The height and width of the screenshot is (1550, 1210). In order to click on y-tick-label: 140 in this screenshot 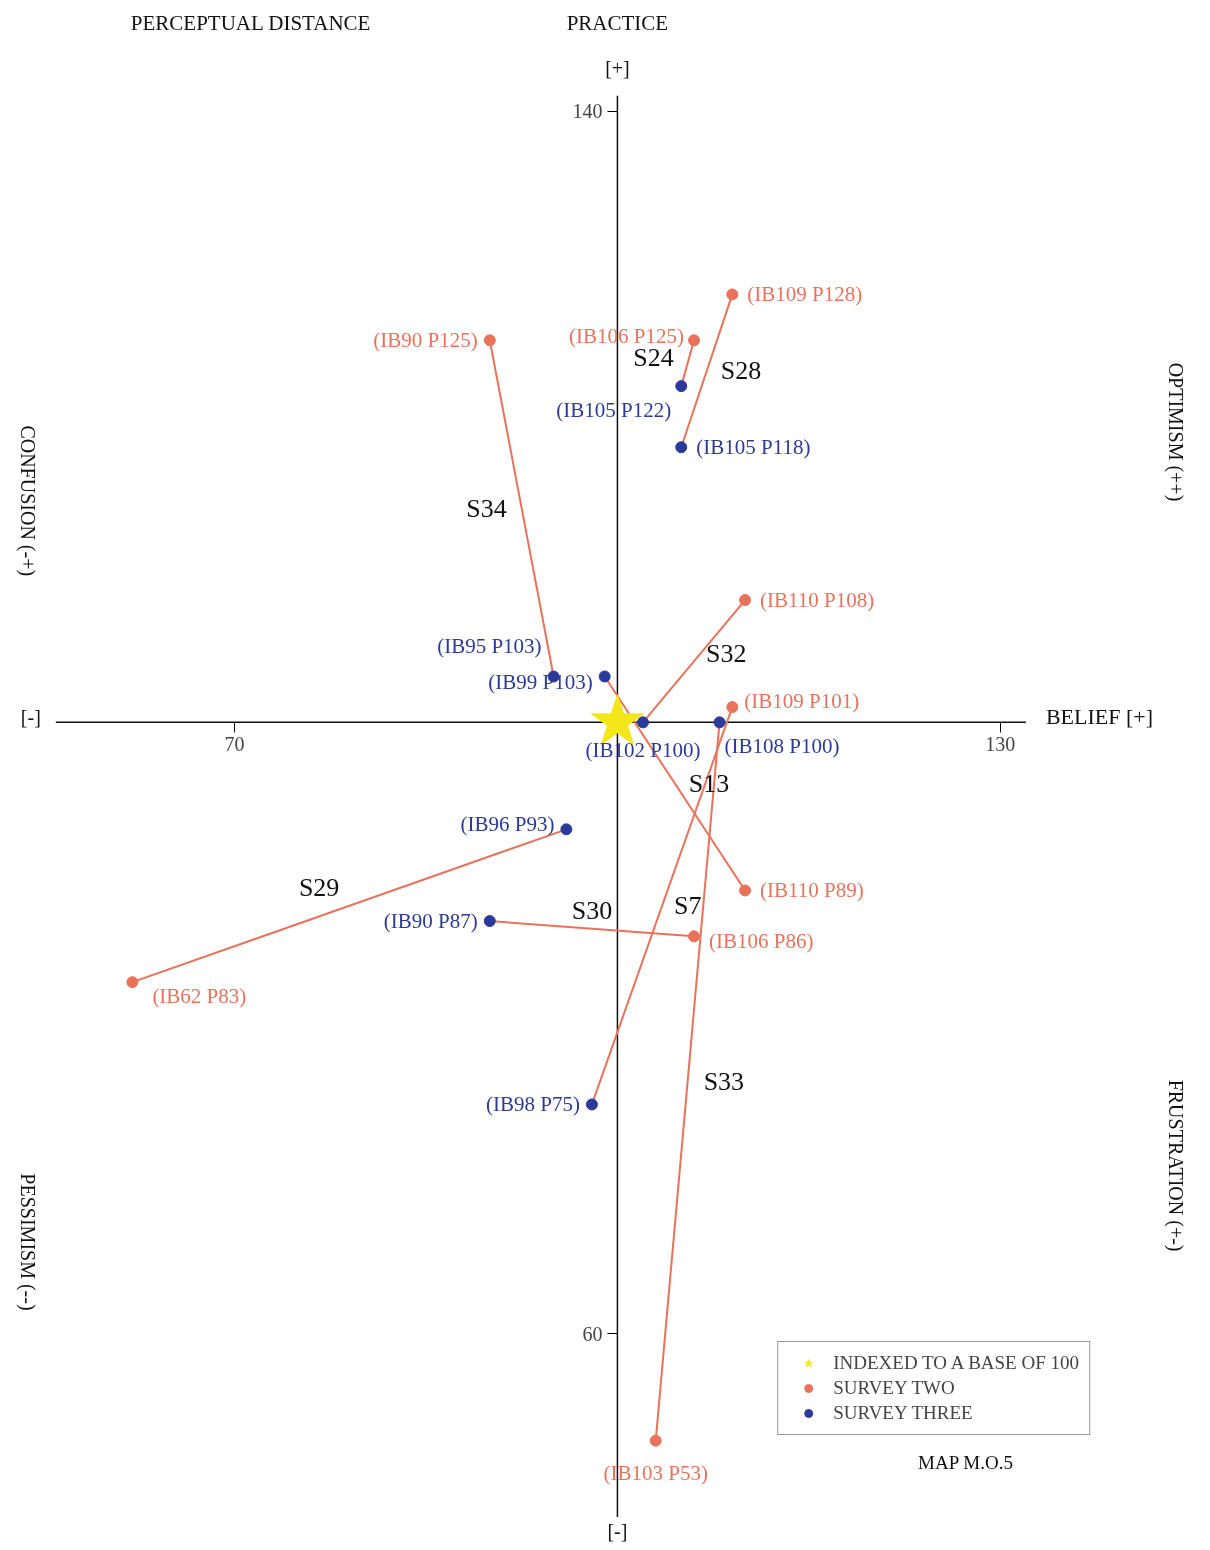, I will do `click(587, 111)`.